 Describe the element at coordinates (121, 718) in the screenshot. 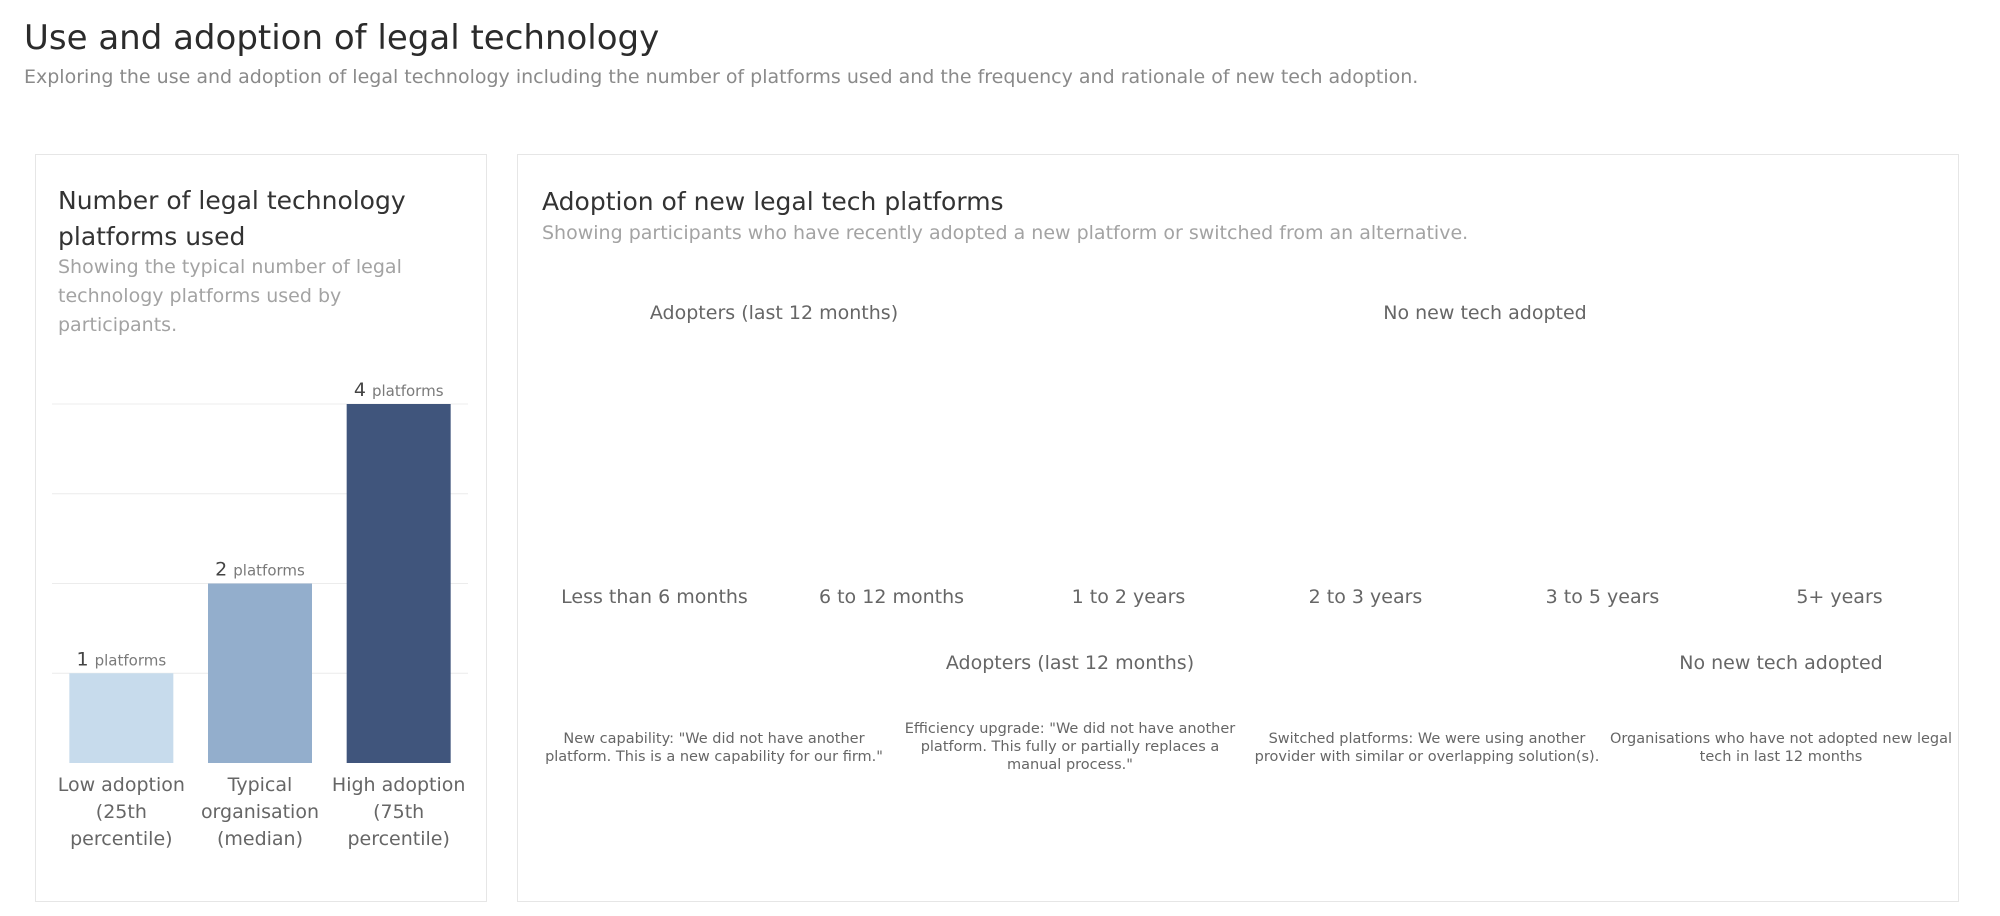

I see `bar-low-adoption-25th-percentile` at that location.